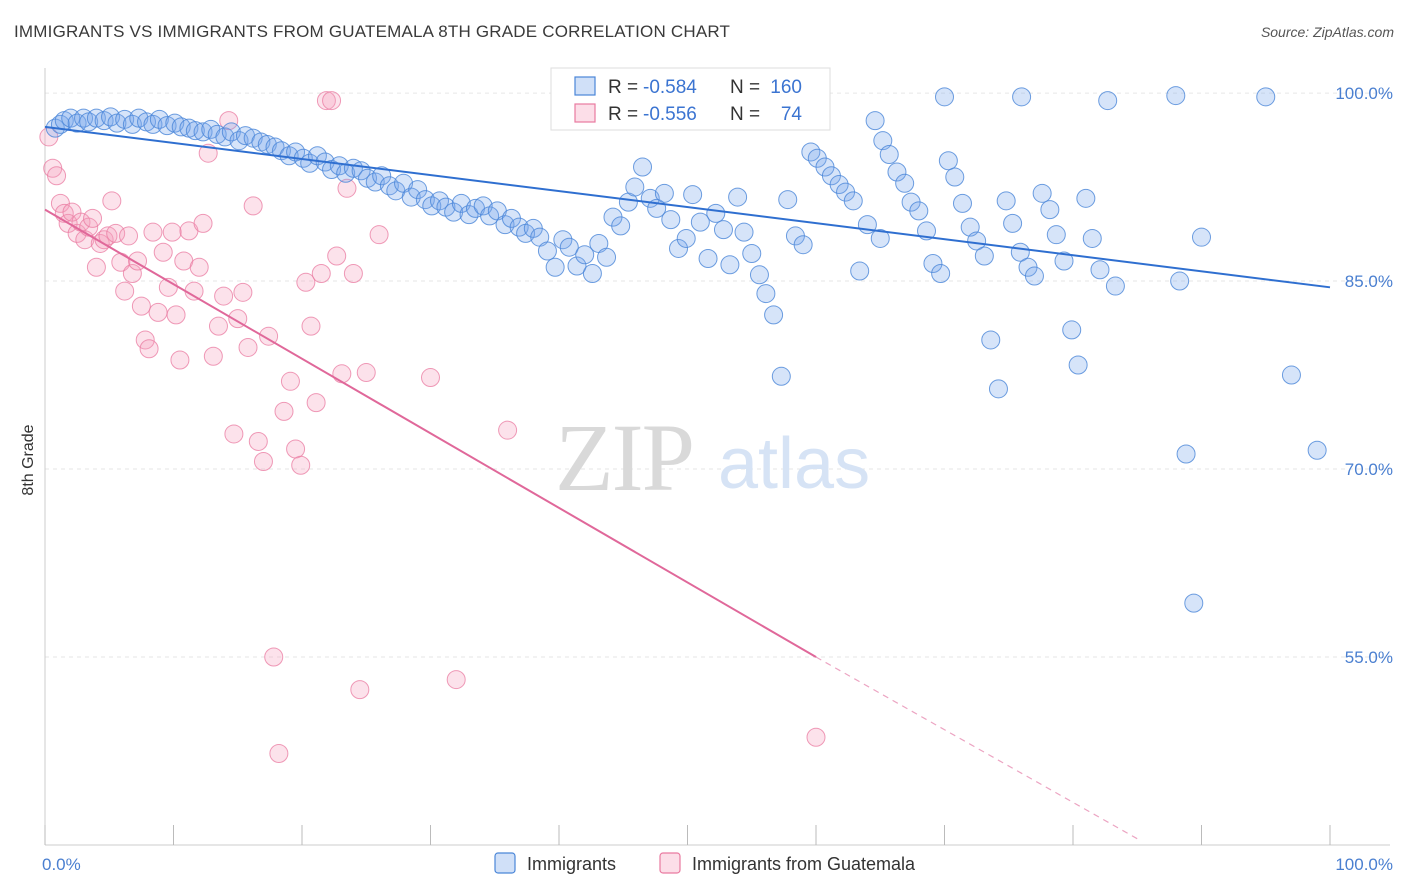 Image resolution: width=1406 pixels, height=892 pixels. Describe the element at coordinates (624, 457) in the screenshot. I see `watermark-zip: ZIP` at that location.